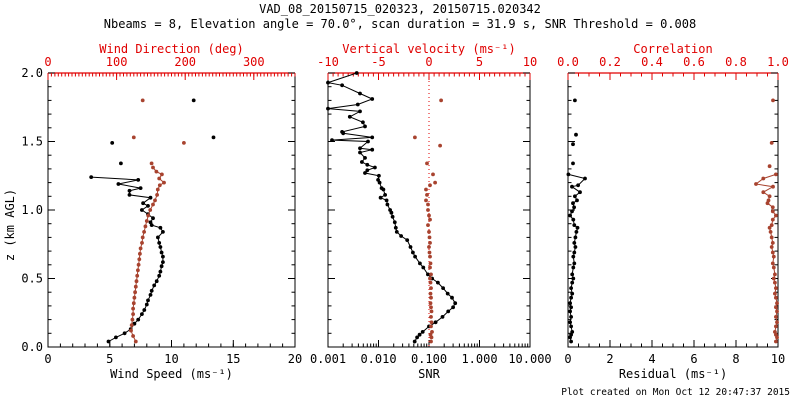  I want to click on series-wind-speed, so click(152, 221).